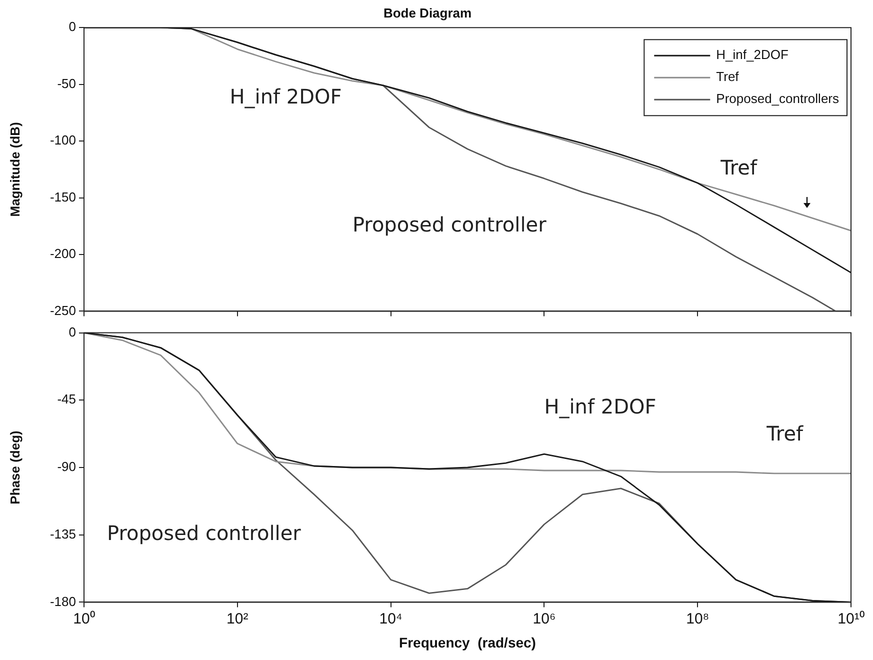  What do you see at coordinates (467, 642) in the screenshot?
I see `x-axis-title: Frequency (rad/sec)` at bounding box center [467, 642].